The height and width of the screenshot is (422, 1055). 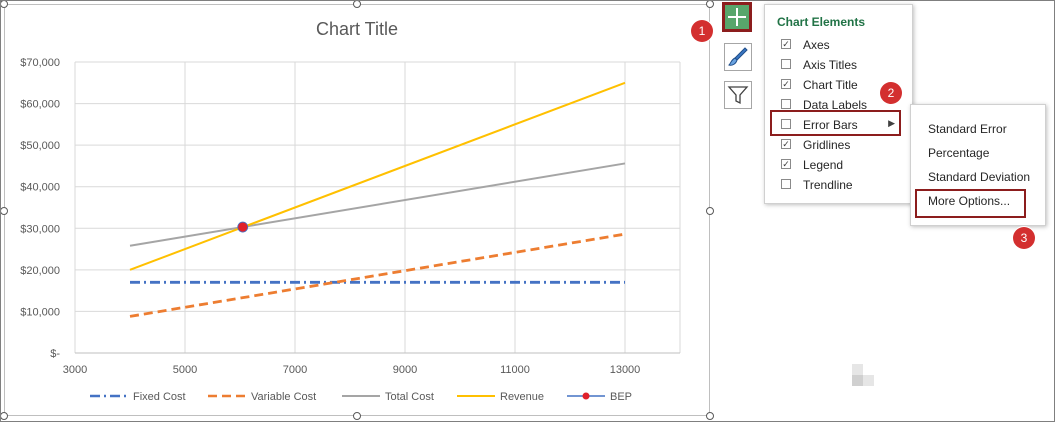 I want to click on legend-label-total-cost: Total Cost, so click(x=409, y=397).